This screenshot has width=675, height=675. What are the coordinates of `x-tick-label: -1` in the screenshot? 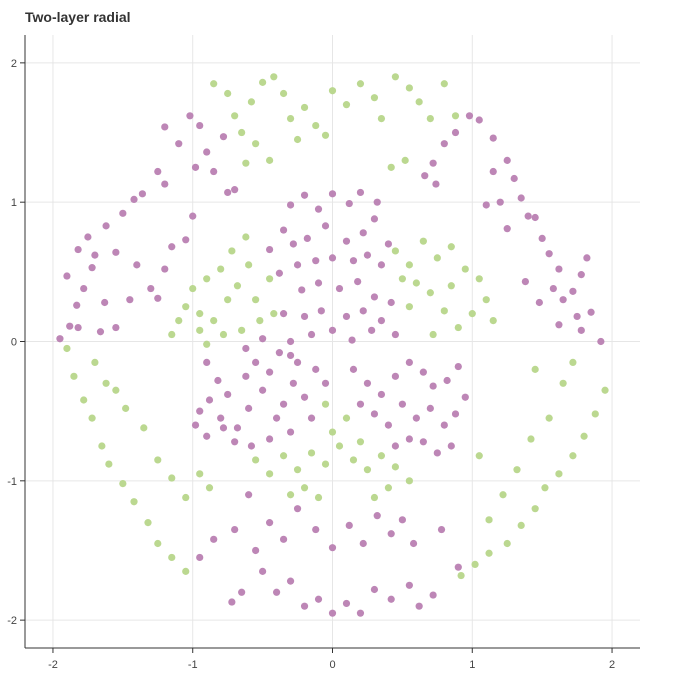 It's located at (193, 665).